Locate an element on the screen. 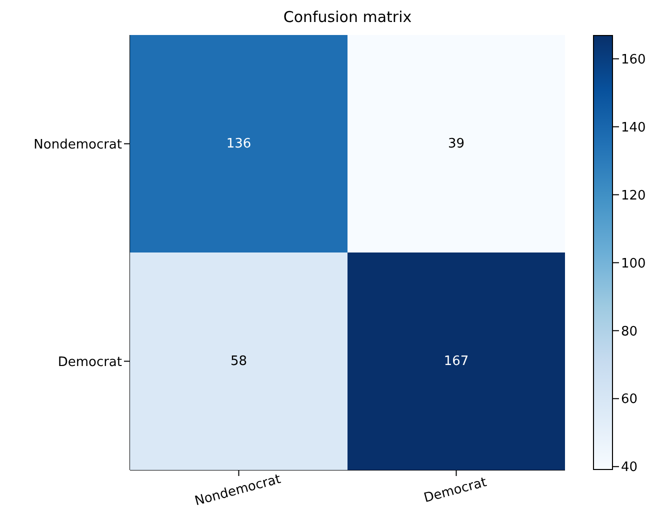 This screenshot has height=525, width=657. color-bar-label: 100 is located at coordinates (633, 264).